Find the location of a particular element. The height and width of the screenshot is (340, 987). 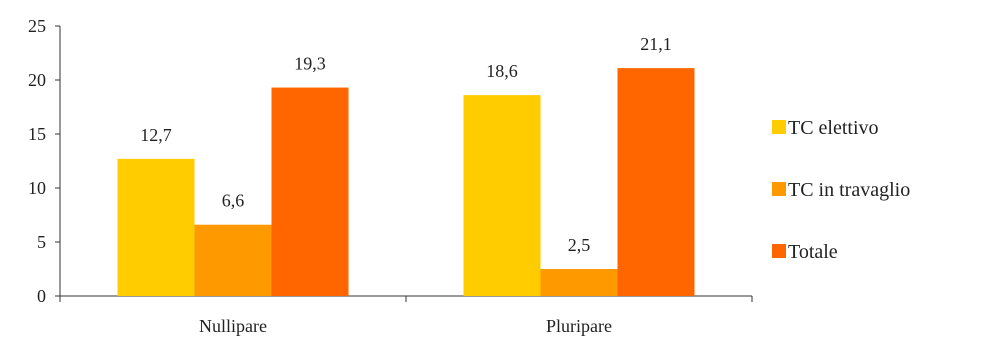

x-category-label: Nullipare is located at coordinates (233, 326).